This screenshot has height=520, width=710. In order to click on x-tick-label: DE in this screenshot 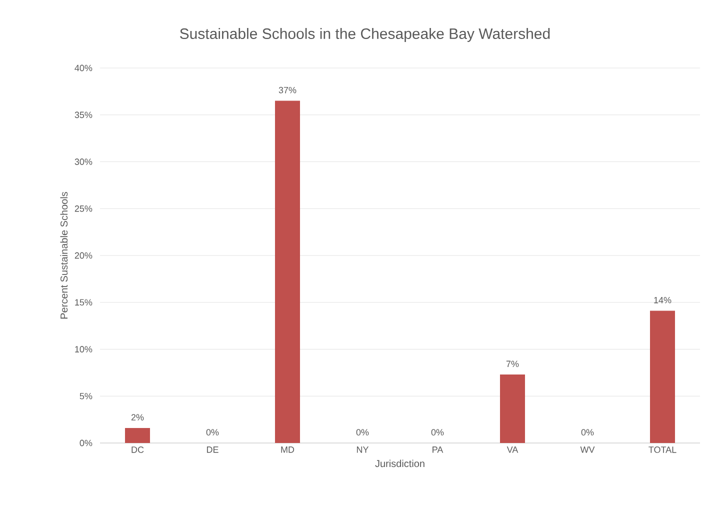, I will do `click(212, 449)`.